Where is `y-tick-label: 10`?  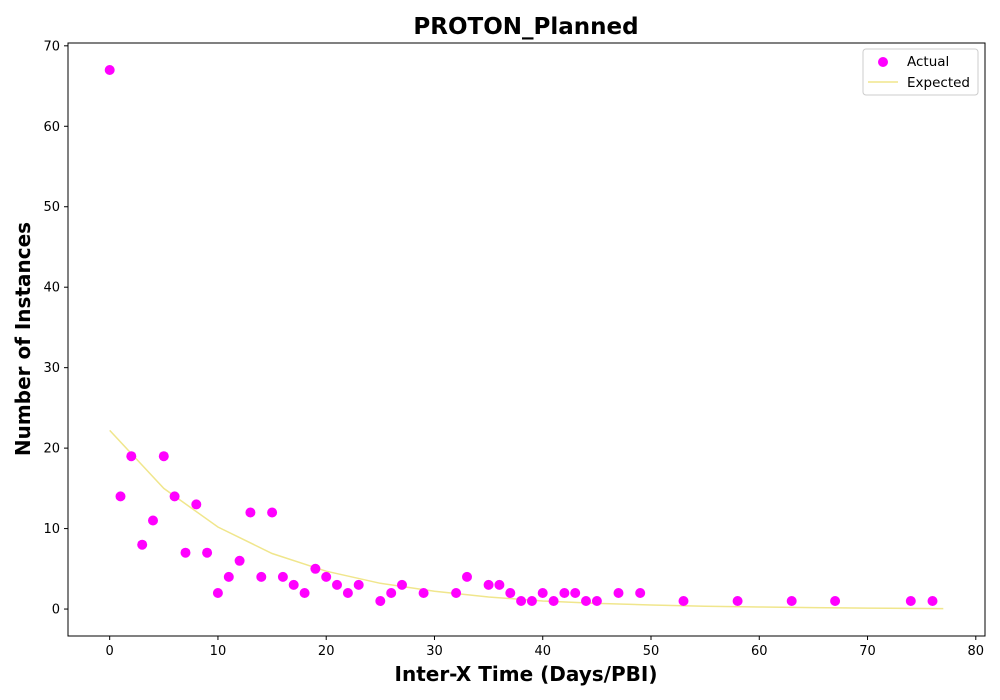 y-tick-label: 10 is located at coordinates (51, 529).